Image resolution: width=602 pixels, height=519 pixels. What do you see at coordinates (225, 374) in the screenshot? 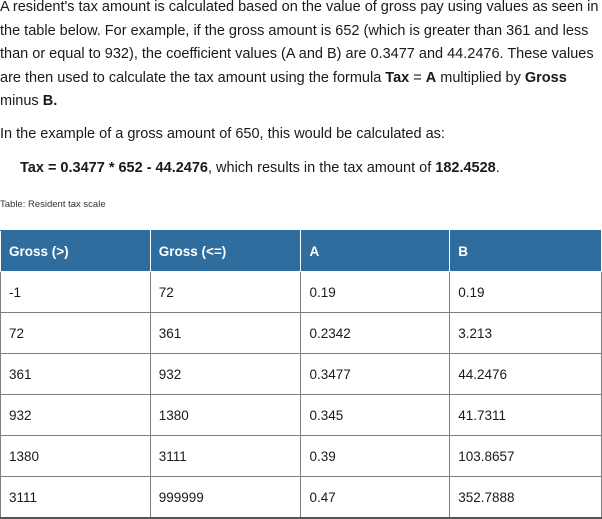
I see `cell-gross-lte: 932` at bounding box center [225, 374].